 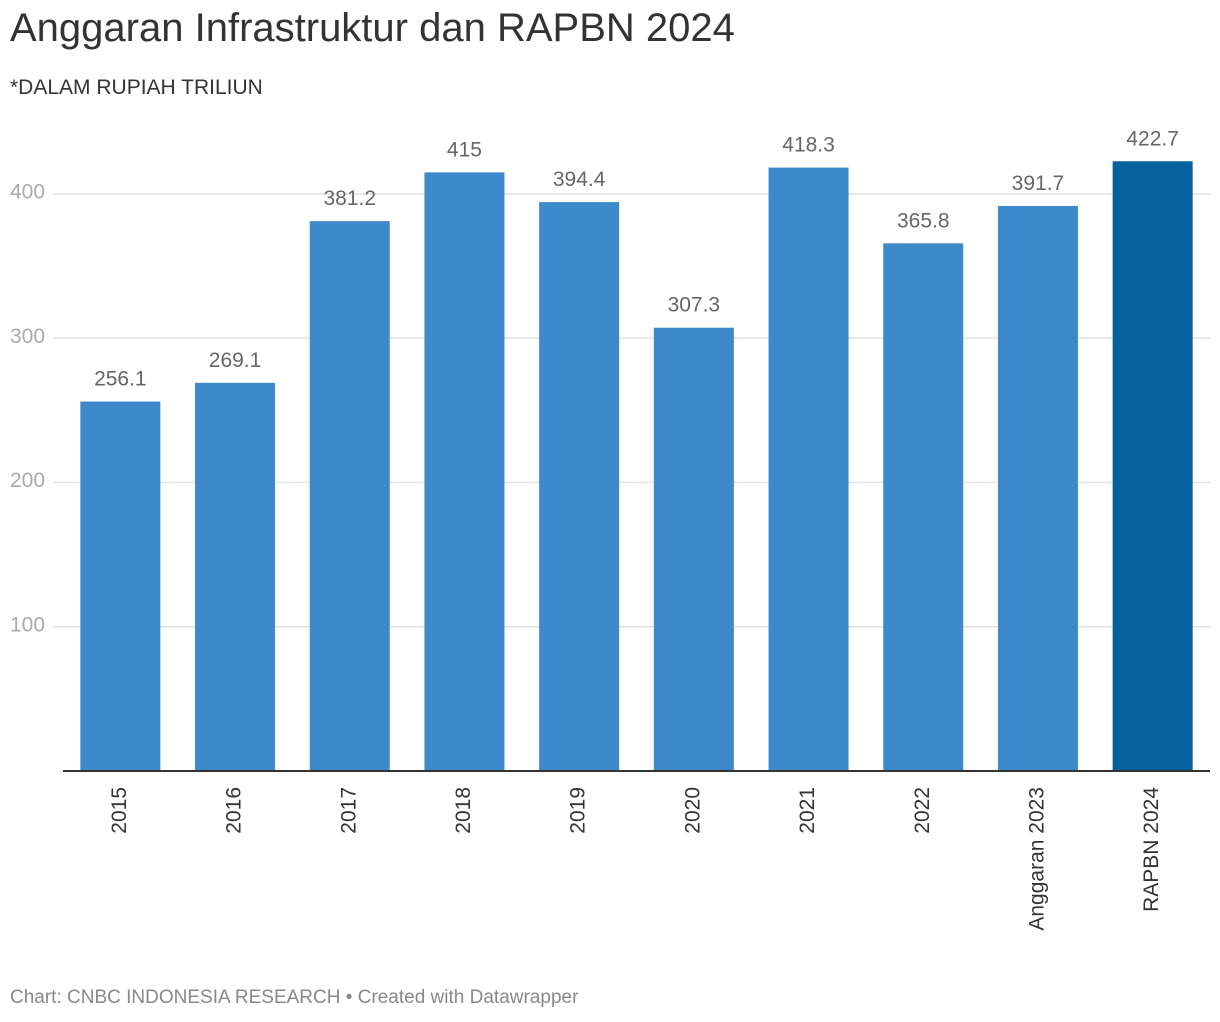 What do you see at coordinates (807, 810) in the screenshot?
I see `x-label-2021: 2021` at bounding box center [807, 810].